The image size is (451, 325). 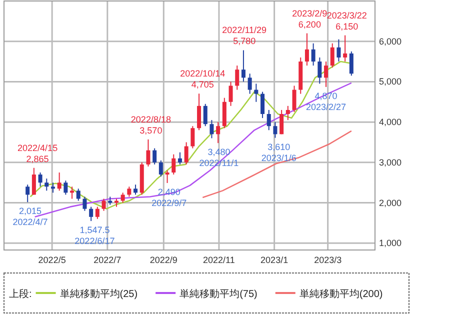 What do you see at coordinates (278, 152) in the screenshot?
I see `annotation: 3,610 2023/1/6` at bounding box center [278, 152].